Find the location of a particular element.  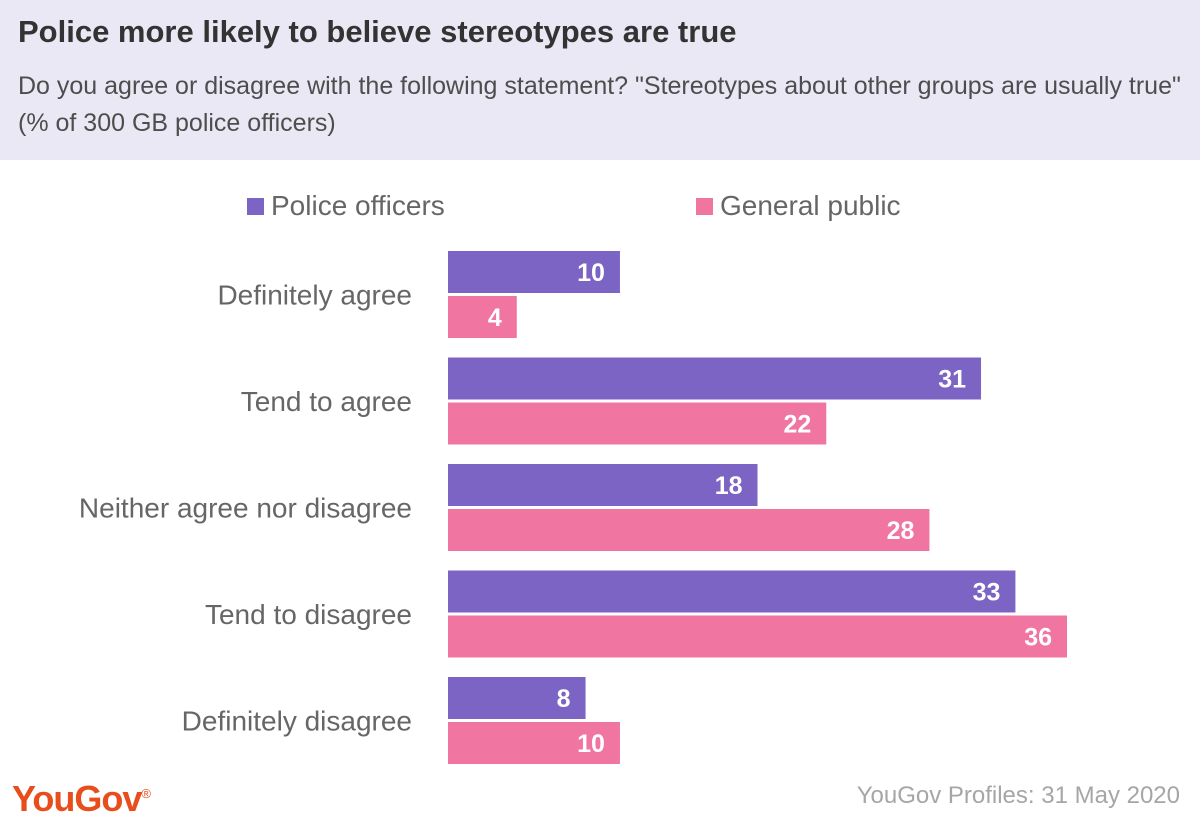

legend-label-general-public: General public is located at coordinates (810, 205).